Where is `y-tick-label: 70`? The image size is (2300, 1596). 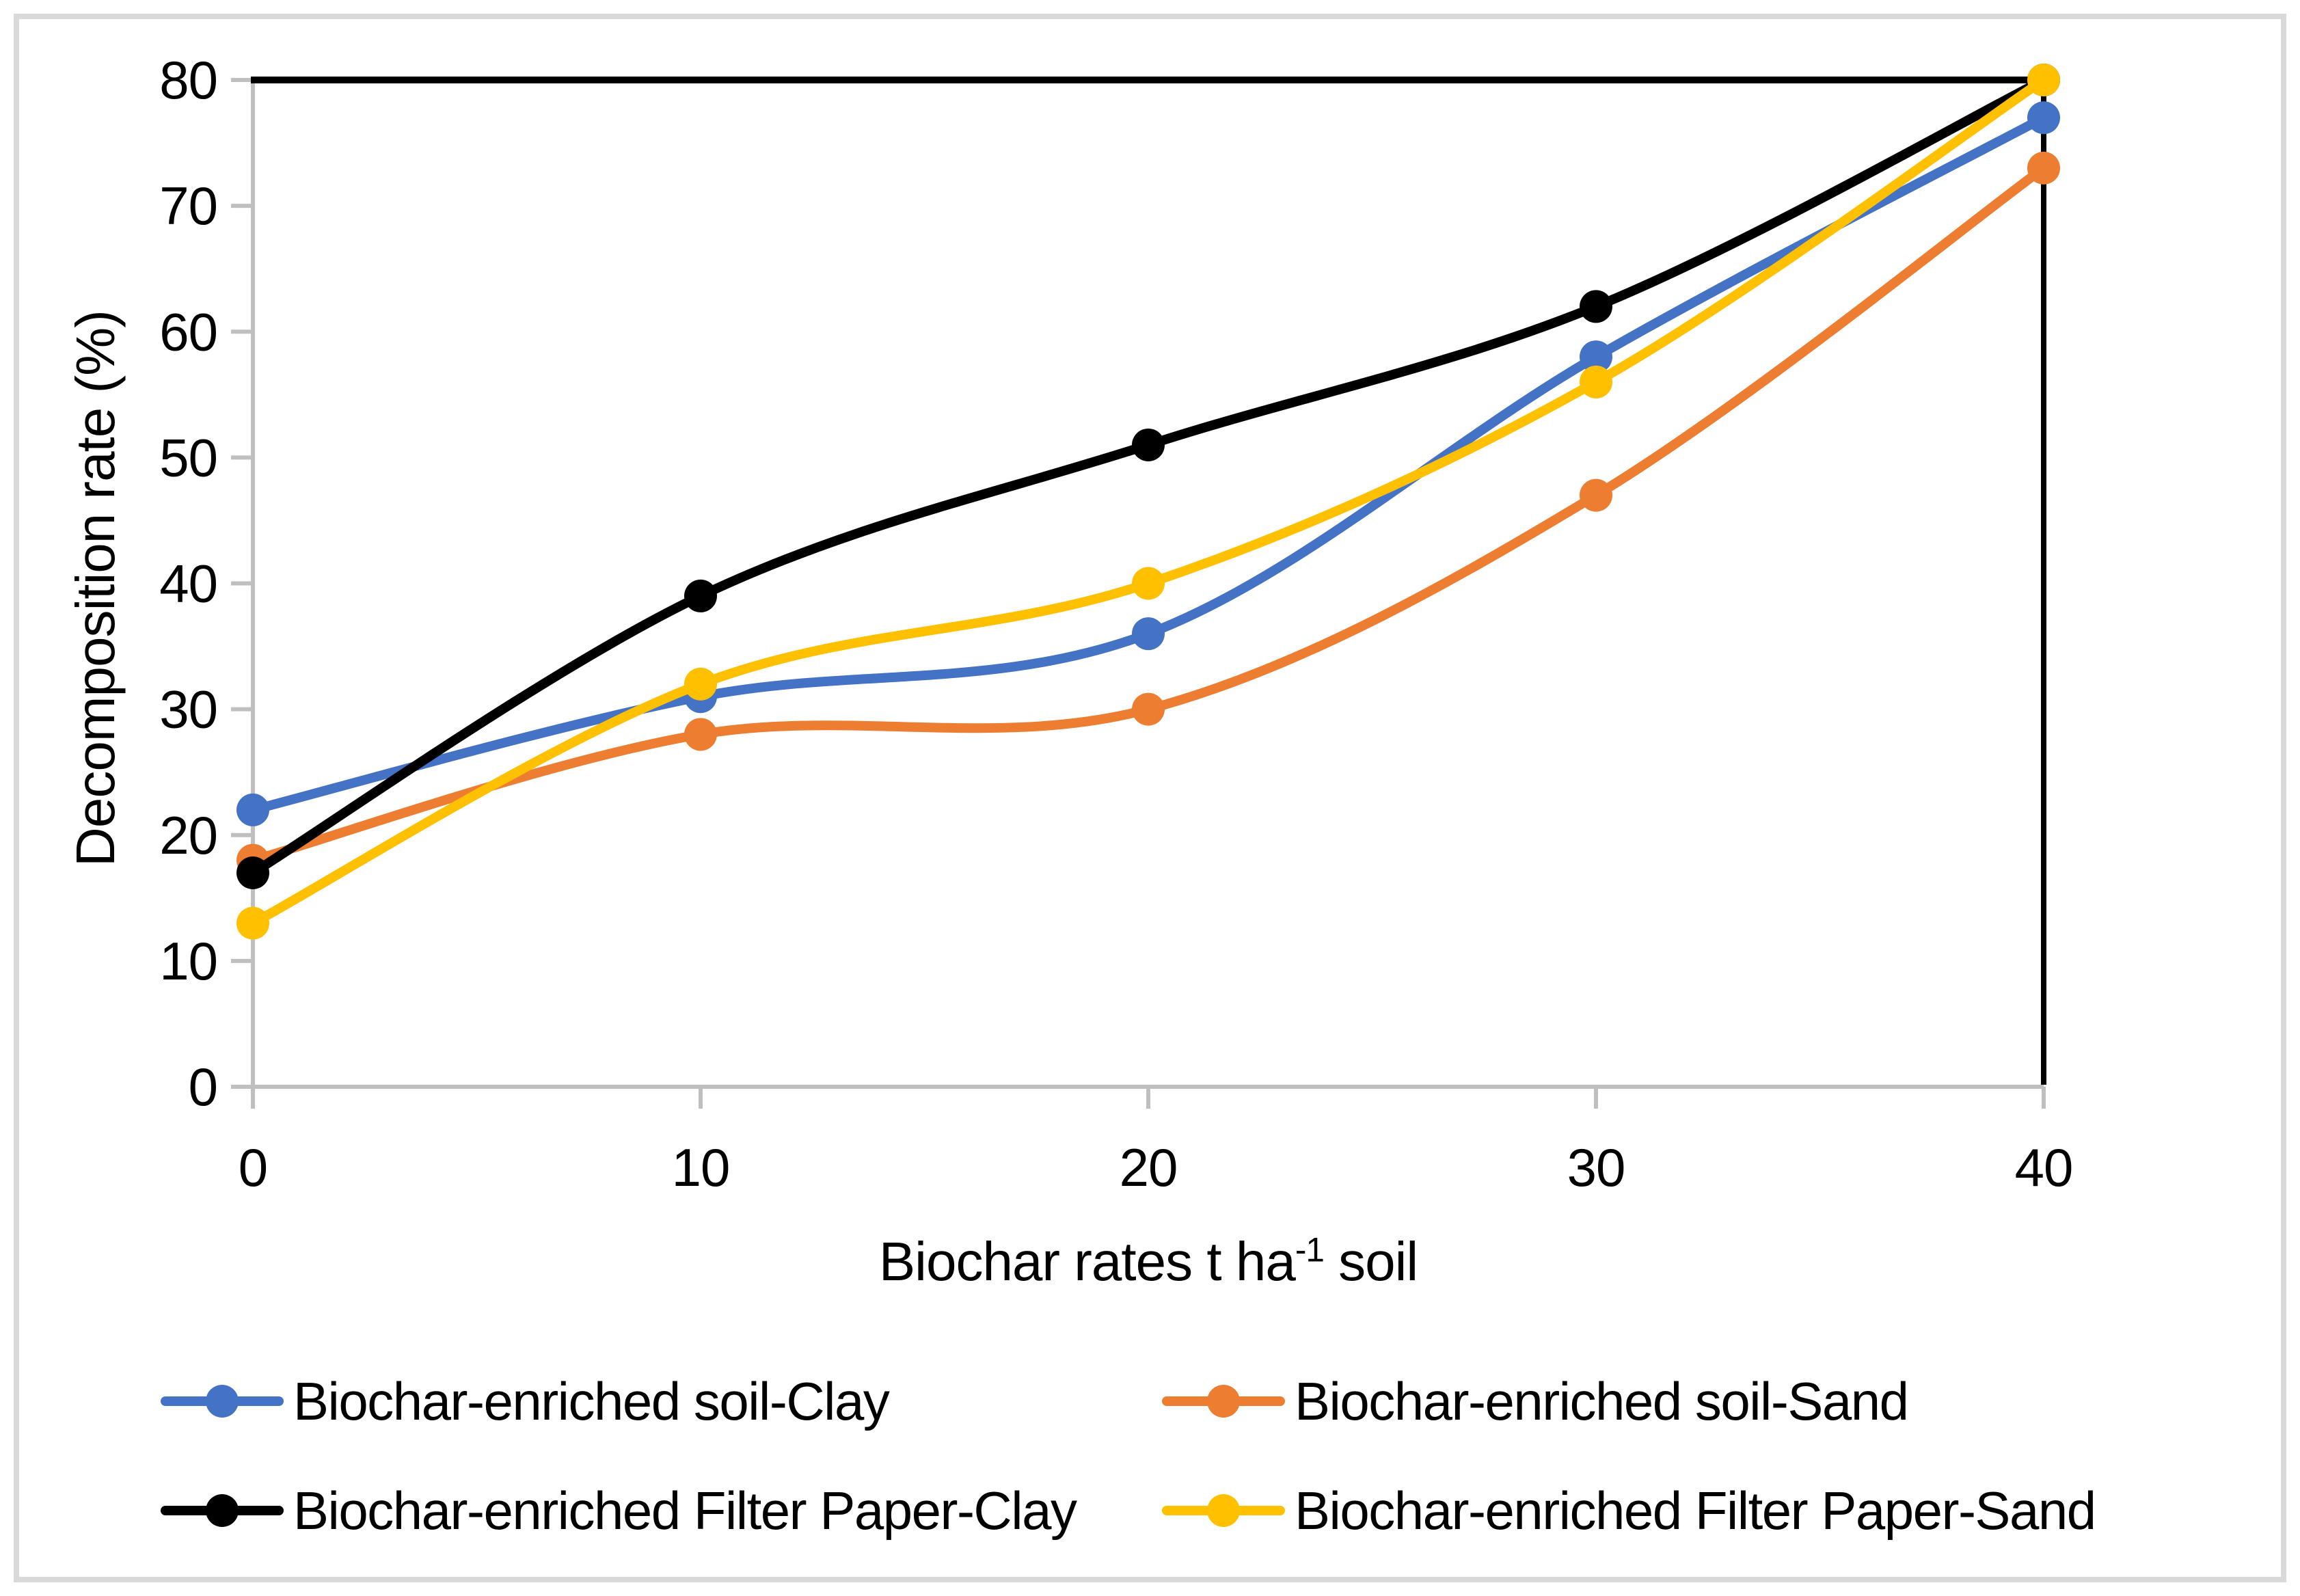
y-tick-label: 70 is located at coordinates (188, 206).